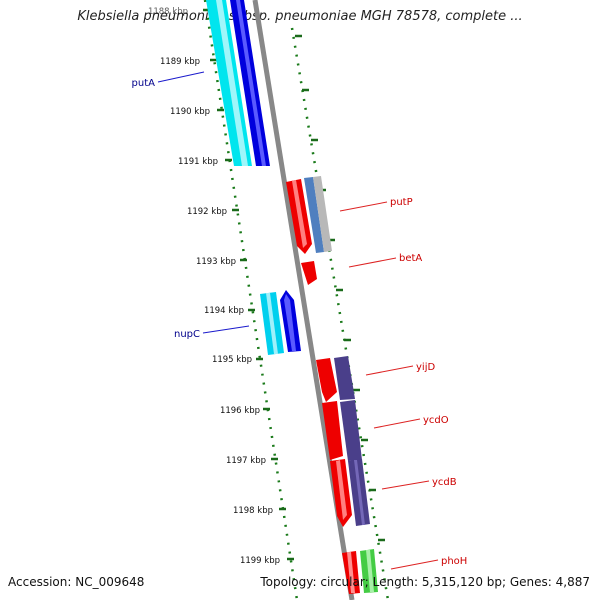  I want to click on kbp-label-1192: 1192 kbp, so click(207, 212).